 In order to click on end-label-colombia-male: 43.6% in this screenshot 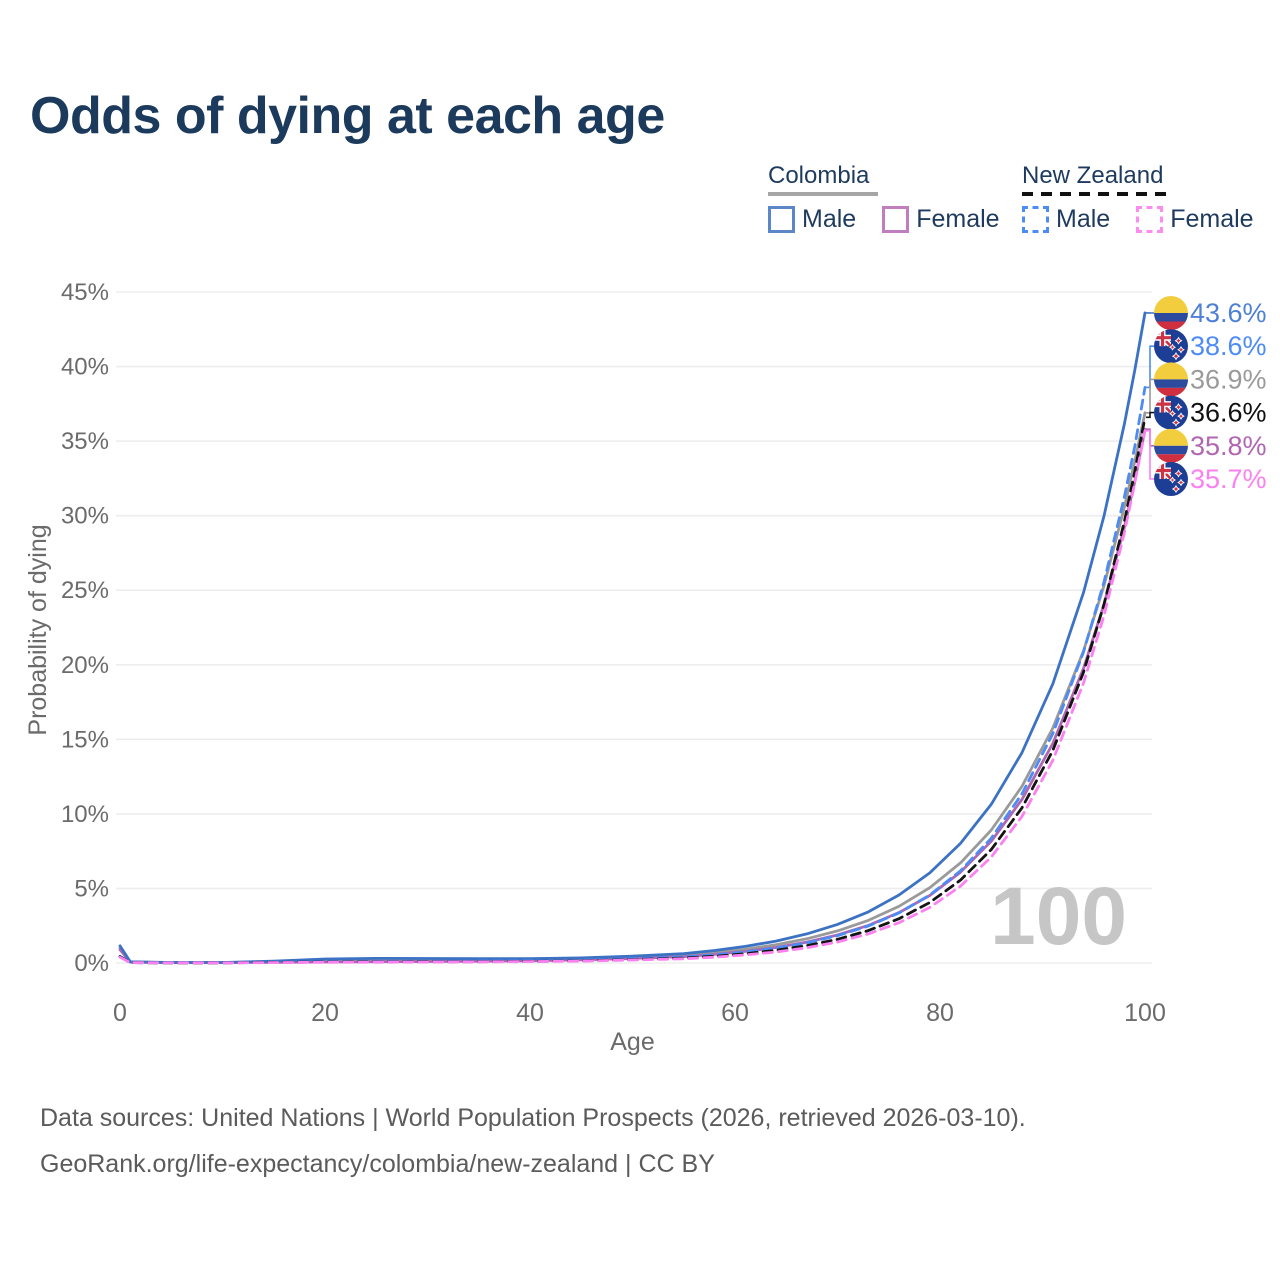, I will do `click(1210, 313)`.